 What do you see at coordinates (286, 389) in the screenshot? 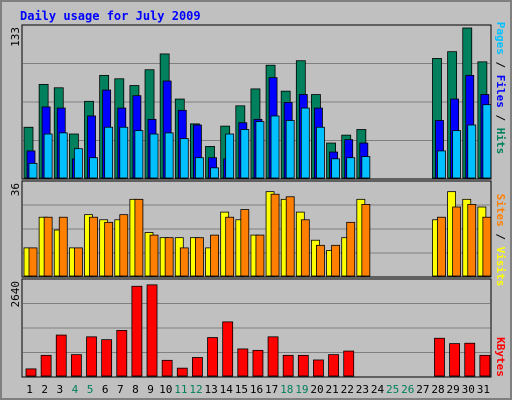
I see `x-tick-label: 18` at bounding box center [286, 389].